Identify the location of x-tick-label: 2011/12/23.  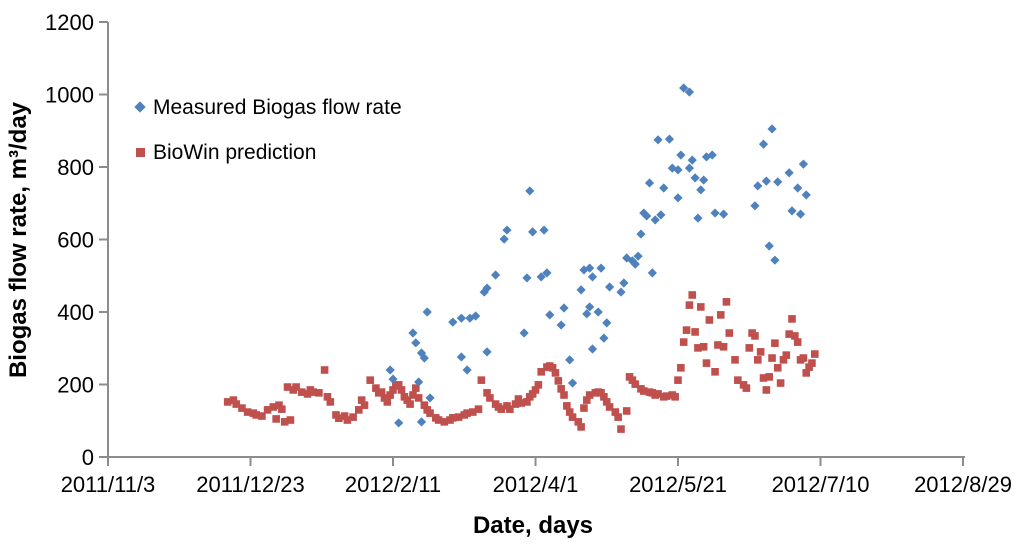
(250, 484).